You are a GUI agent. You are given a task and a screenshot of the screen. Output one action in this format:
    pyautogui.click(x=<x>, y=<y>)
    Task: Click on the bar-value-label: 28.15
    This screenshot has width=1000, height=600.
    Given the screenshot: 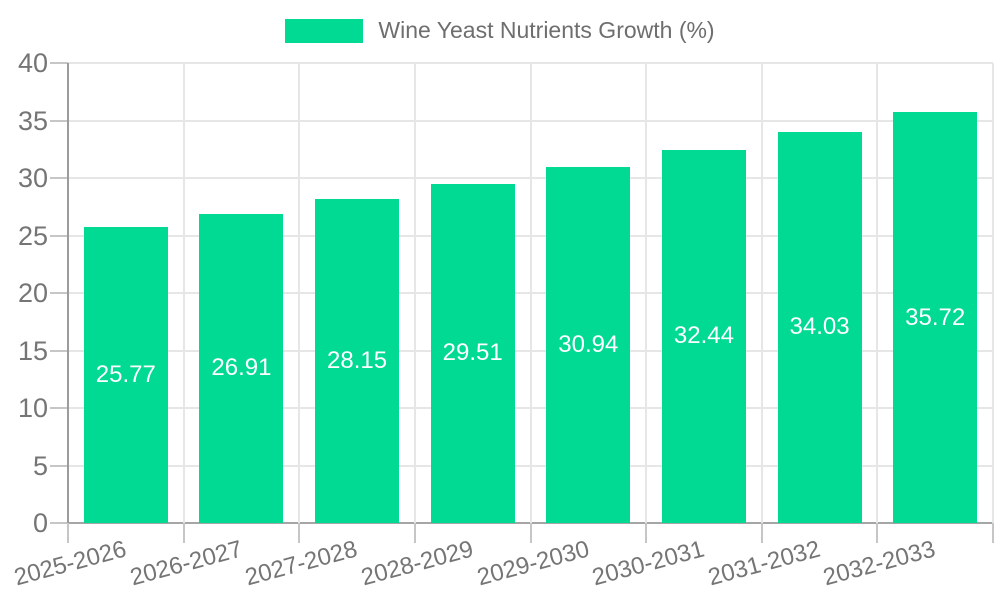 What is the action you would take?
    pyautogui.click(x=357, y=361)
    